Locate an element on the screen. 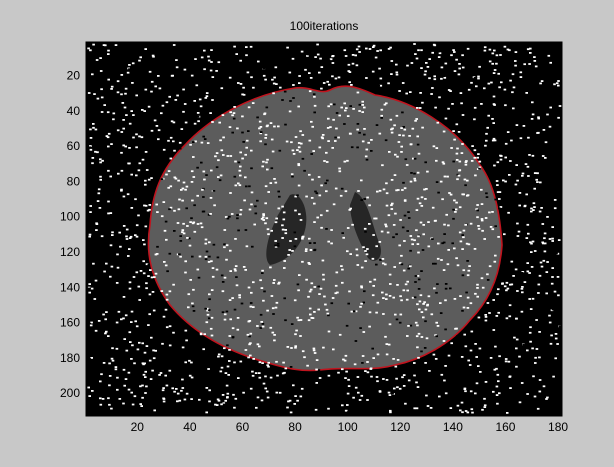  x-tick-label: 140 is located at coordinates (453, 427).